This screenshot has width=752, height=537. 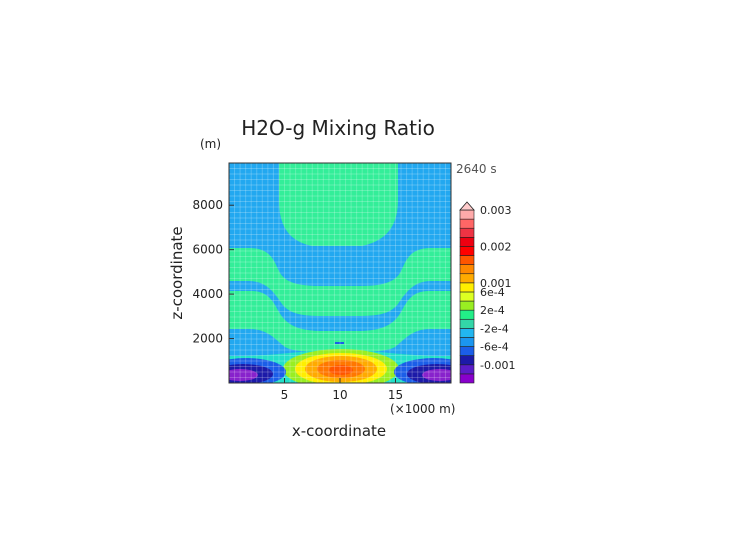 I want to click on colorbar-label: 0.001, so click(x=496, y=283).